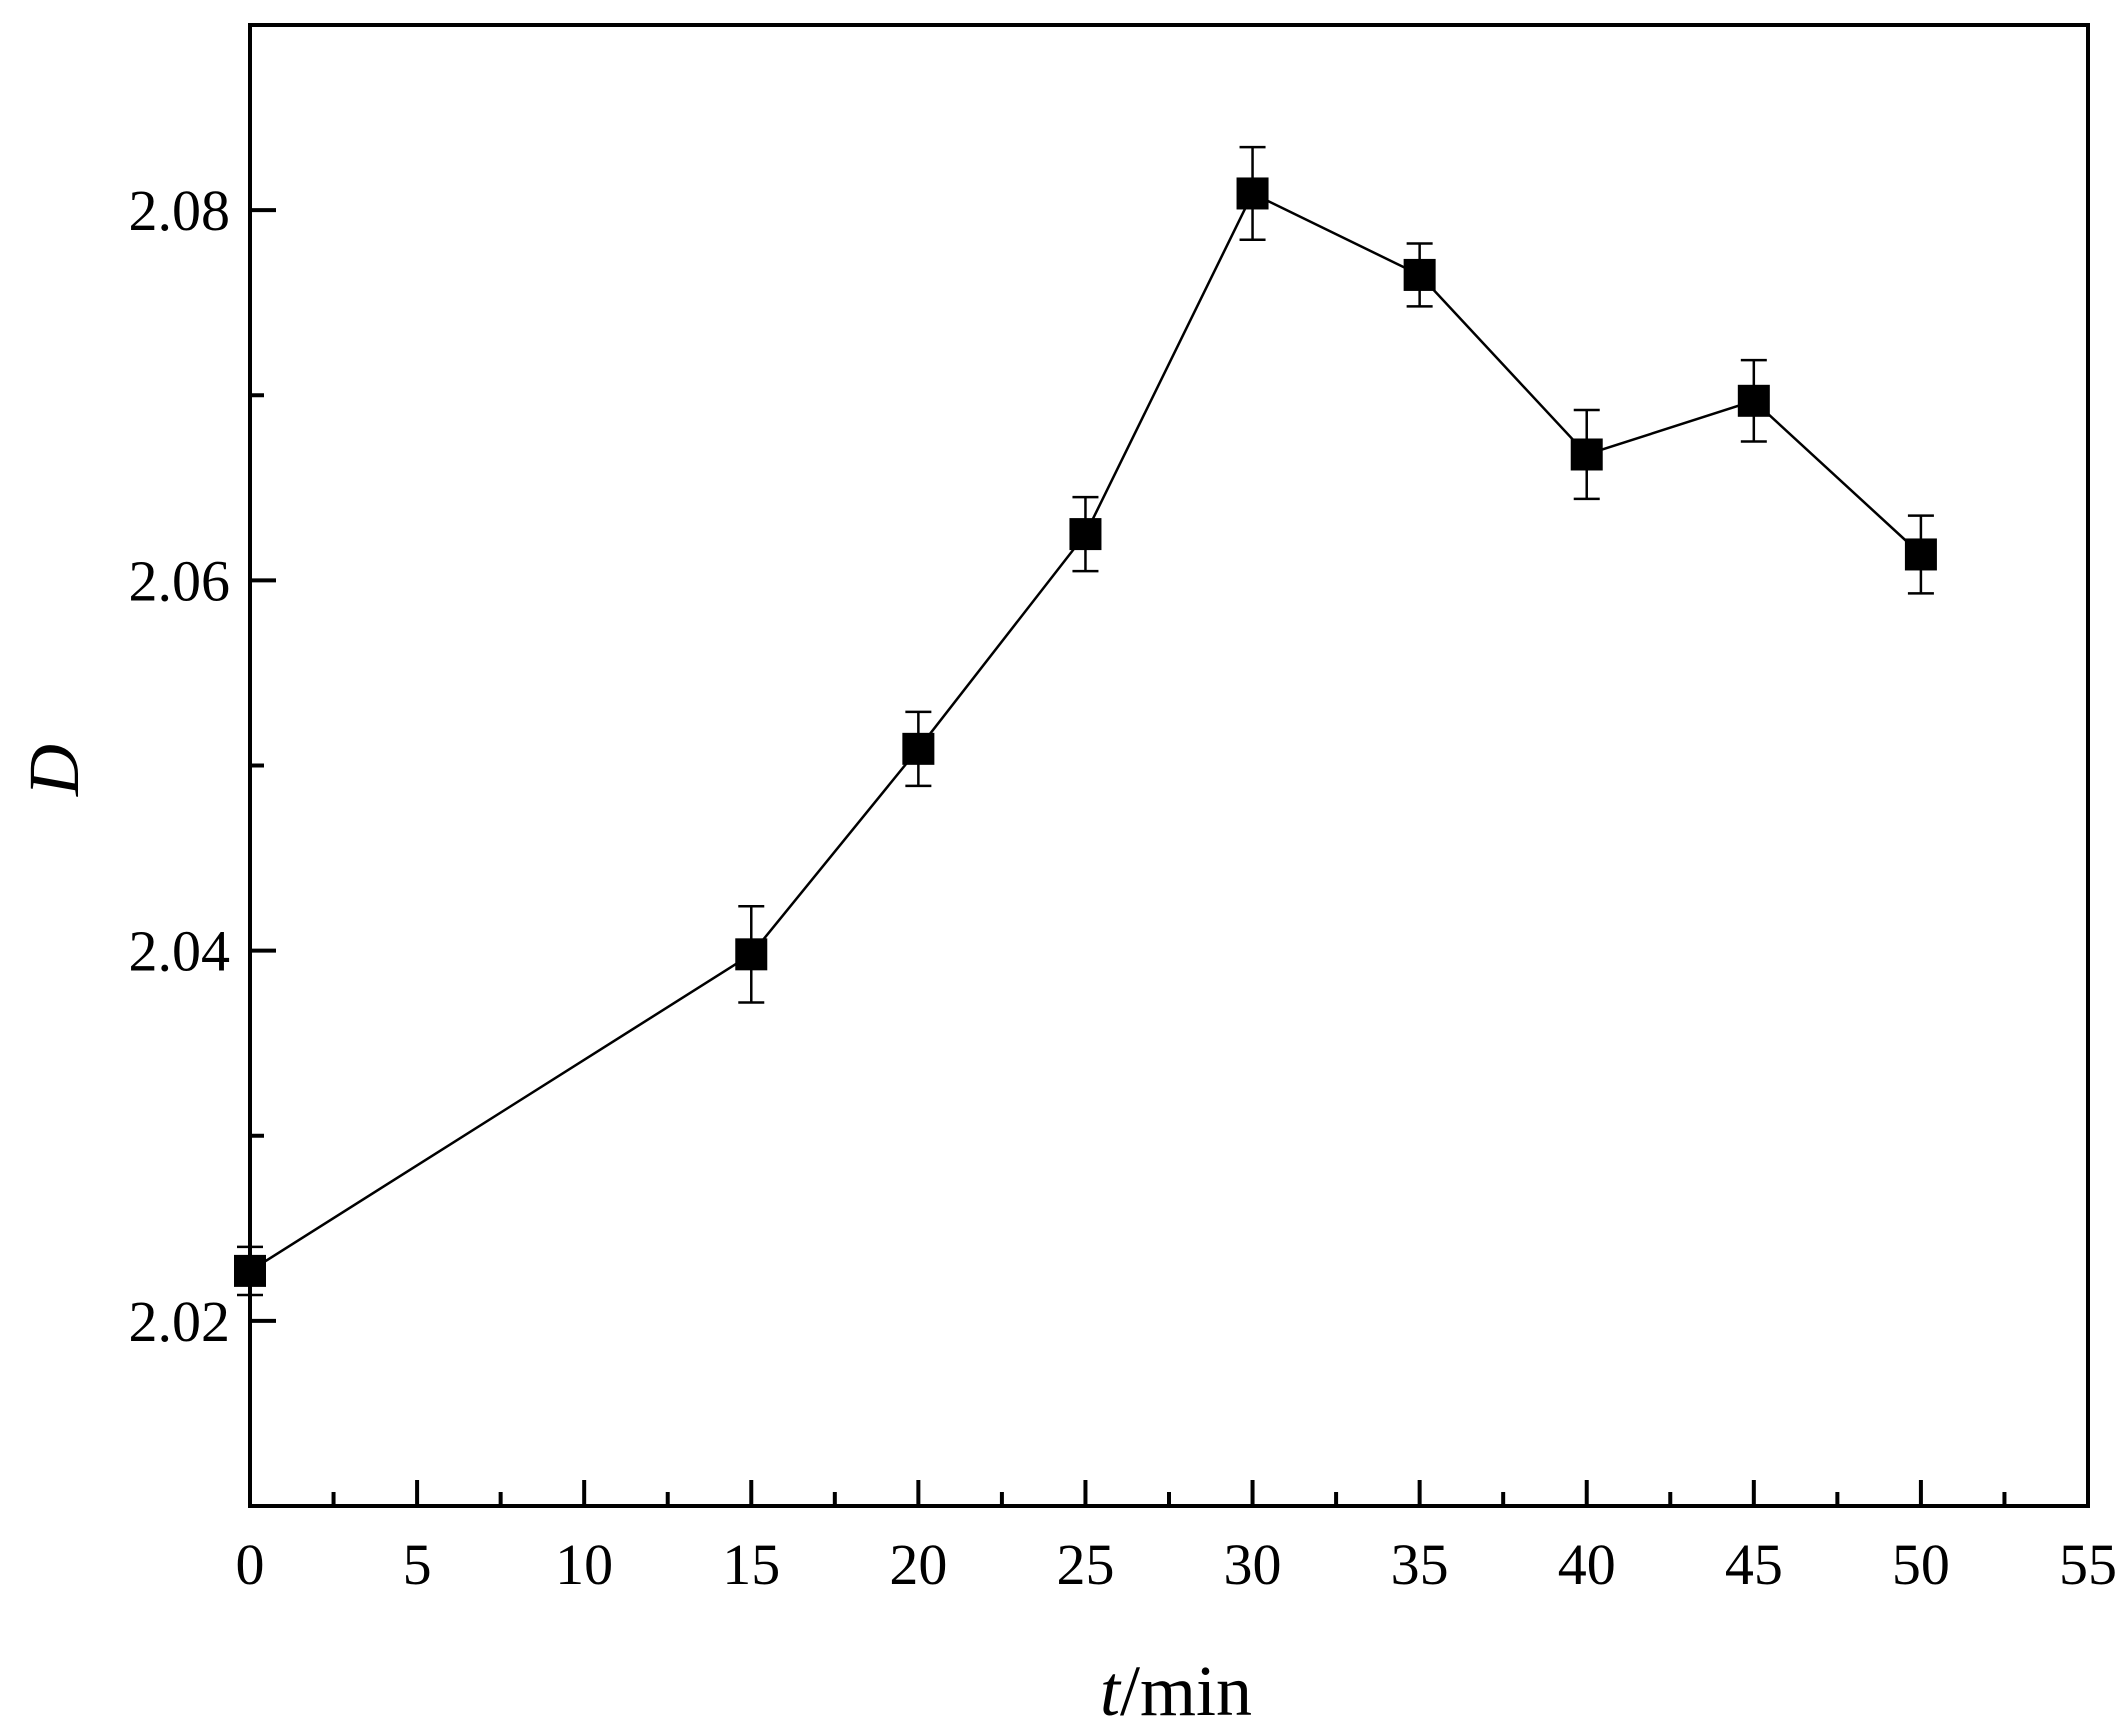  What do you see at coordinates (180, 1321) in the screenshot?
I see `y-tick-label: 2.02` at bounding box center [180, 1321].